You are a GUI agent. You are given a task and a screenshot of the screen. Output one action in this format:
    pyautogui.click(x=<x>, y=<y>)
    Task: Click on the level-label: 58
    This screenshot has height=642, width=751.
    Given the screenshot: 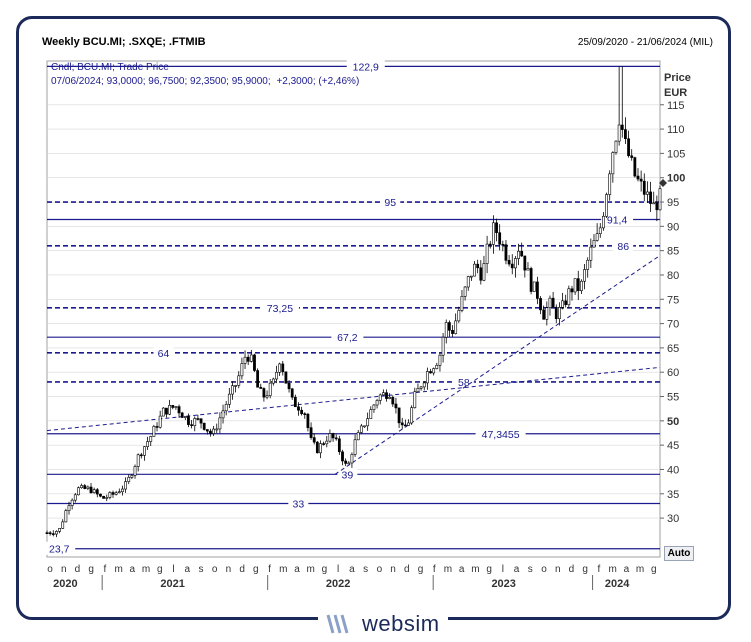 What is the action you would take?
    pyautogui.click(x=464, y=383)
    